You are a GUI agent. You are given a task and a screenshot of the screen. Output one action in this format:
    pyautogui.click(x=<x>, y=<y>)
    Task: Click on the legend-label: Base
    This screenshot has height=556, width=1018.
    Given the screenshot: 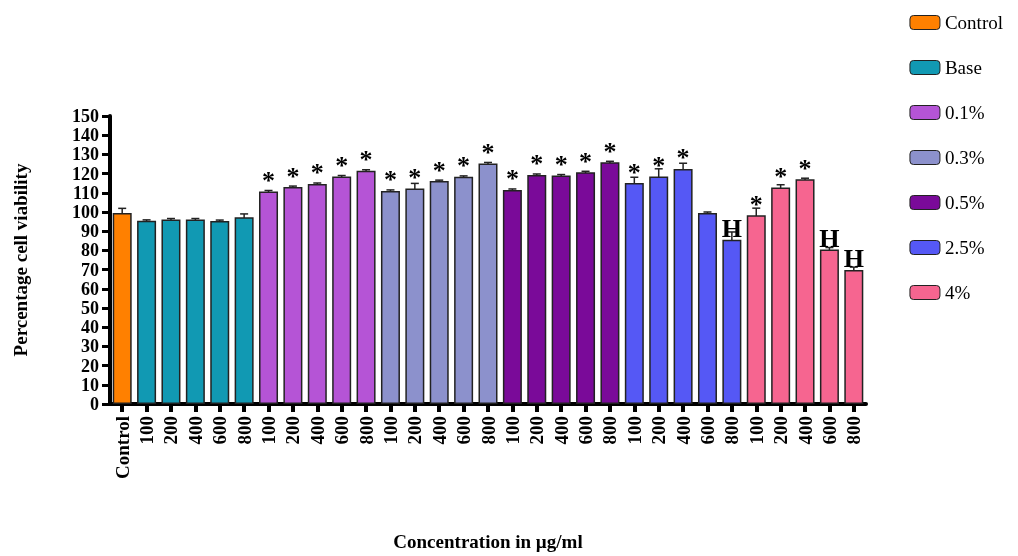 What is the action you would take?
    pyautogui.click(x=963, y=67)
    